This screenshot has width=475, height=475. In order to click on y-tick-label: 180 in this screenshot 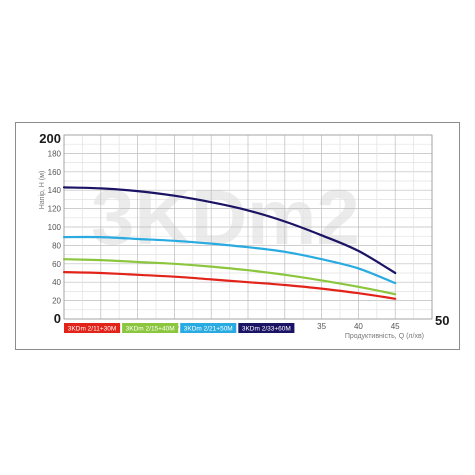, I will do `click(55, 153)`.